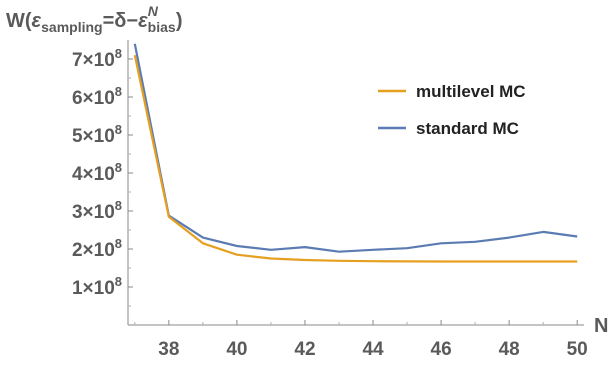  What do you see at coordinates (37, 21) in the screenshot?
I see `y-axis-label-eps: ε` at bounding box center [37, 21].